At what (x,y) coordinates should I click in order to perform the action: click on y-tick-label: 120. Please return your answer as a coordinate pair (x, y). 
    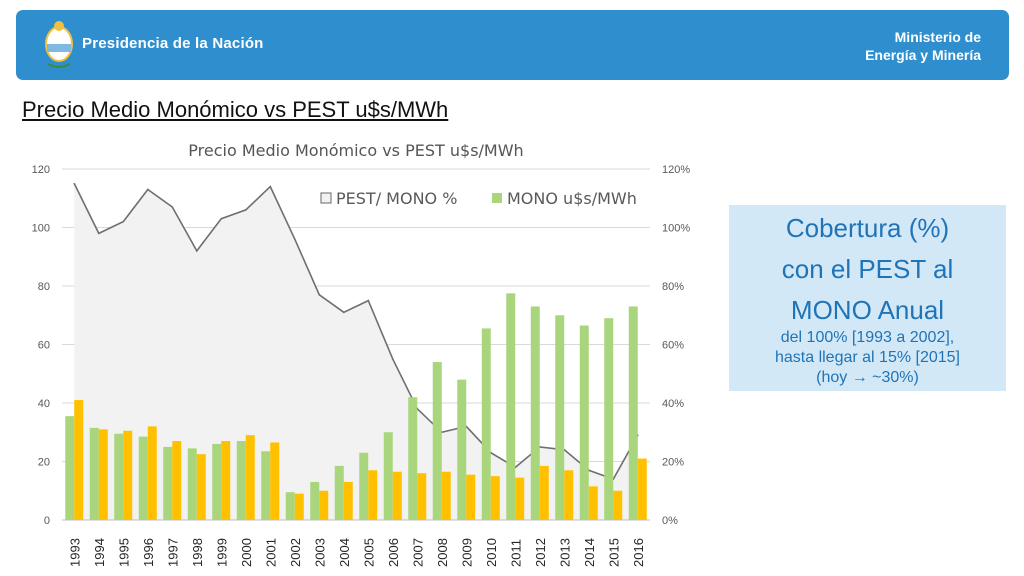
    Looking at the image, I should click on (41, 170).